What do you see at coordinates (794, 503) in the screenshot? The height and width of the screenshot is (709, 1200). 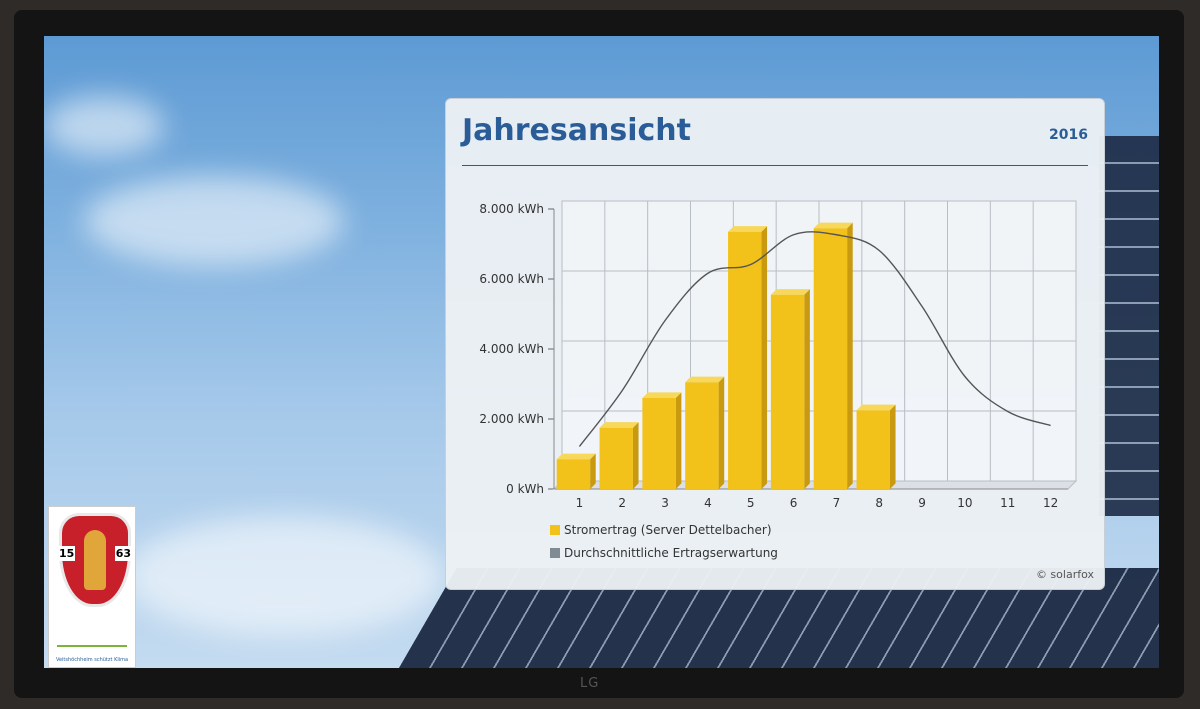 I see `x-tick-label: 6` at bounding box center [794, 503].